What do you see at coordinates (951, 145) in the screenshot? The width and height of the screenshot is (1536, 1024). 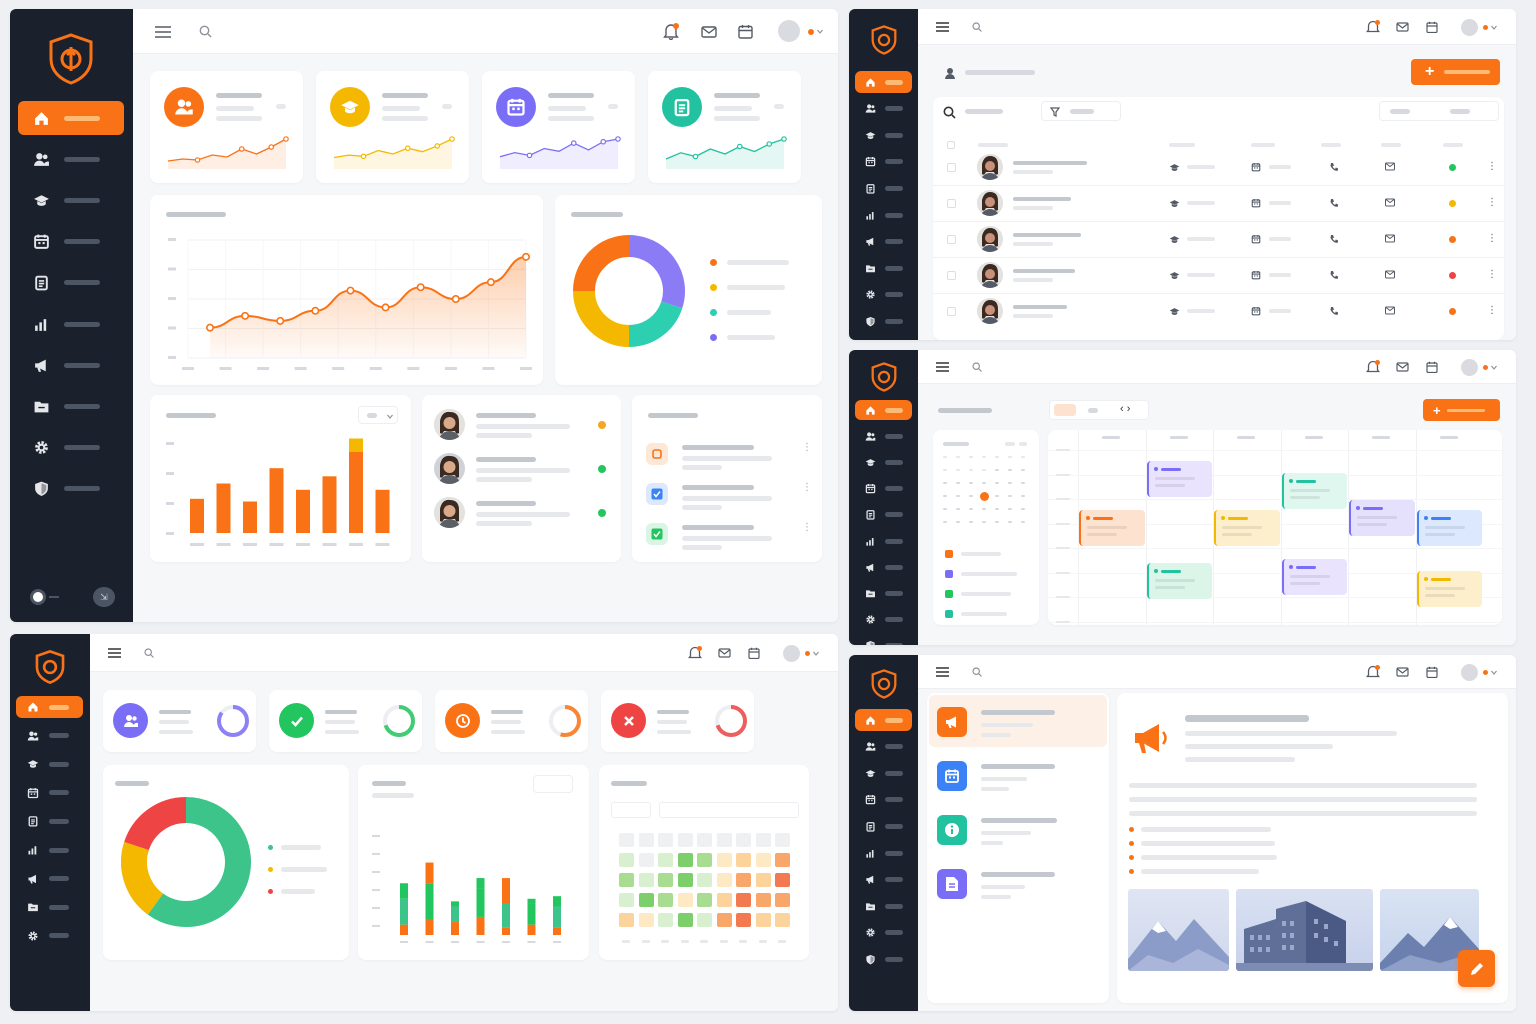 I see `select-all-checkbox` at bounding box center [951, 145].